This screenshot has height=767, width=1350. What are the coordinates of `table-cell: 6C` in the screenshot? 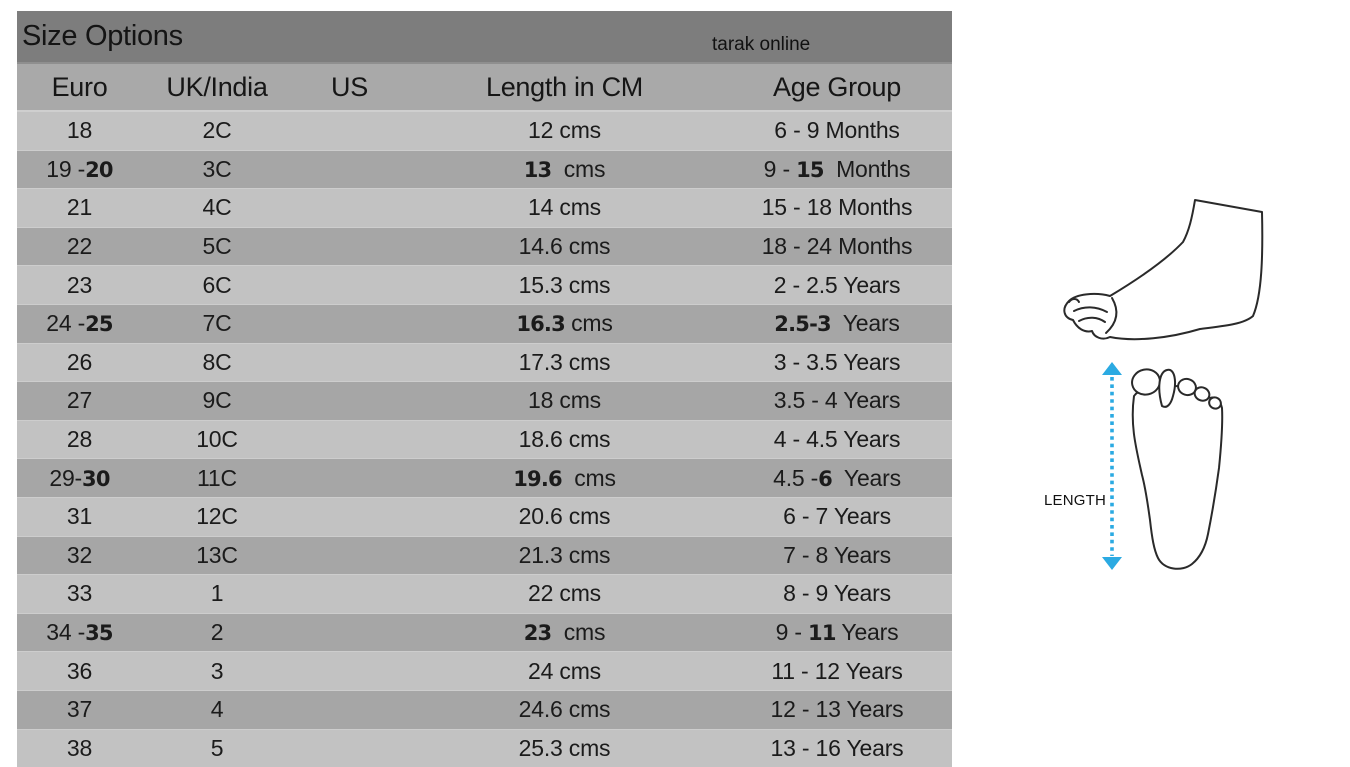 It's located at (217, 284).